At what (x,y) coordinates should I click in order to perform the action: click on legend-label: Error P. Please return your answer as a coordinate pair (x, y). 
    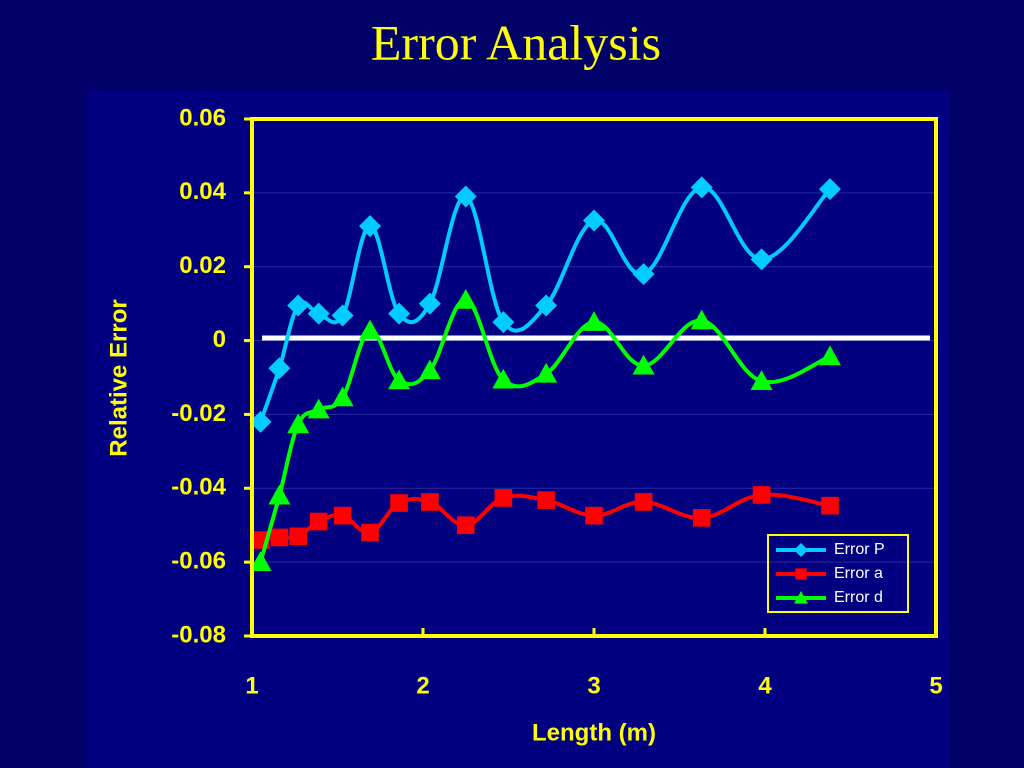
    Looking at the image, I should click on (859, 549).